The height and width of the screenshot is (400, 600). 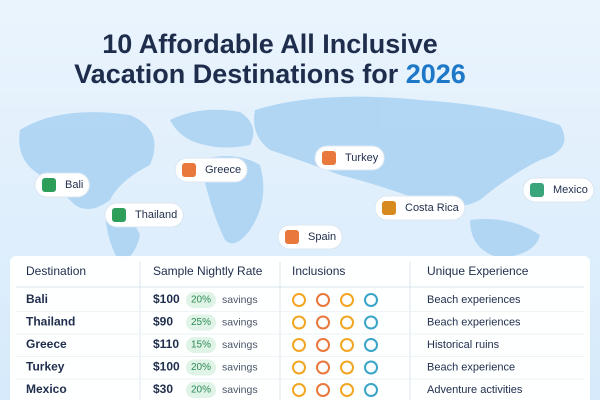 I want to click on map-pin: Greece, so click(x=211, y=170).